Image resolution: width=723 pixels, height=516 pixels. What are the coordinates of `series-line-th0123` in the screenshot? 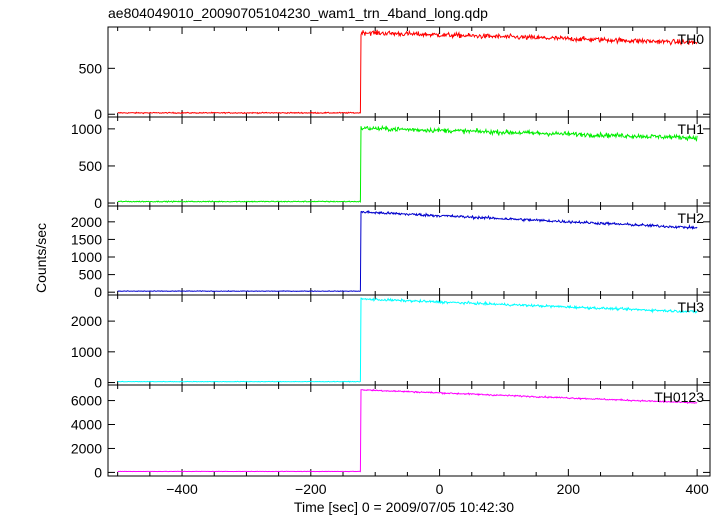 It's located at (407, 430).